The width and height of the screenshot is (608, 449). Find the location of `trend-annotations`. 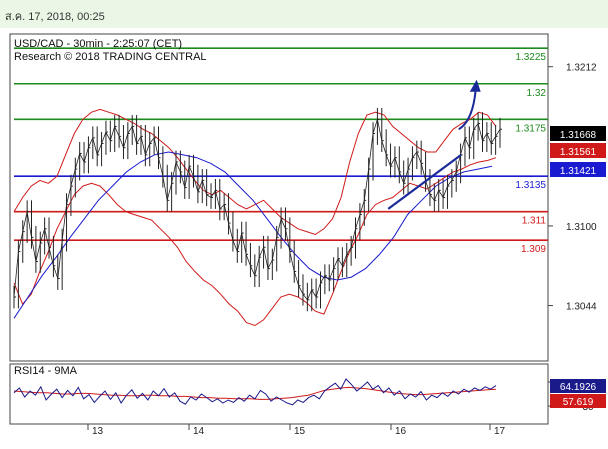

trend-annotations is located at coordinates (434, 144).